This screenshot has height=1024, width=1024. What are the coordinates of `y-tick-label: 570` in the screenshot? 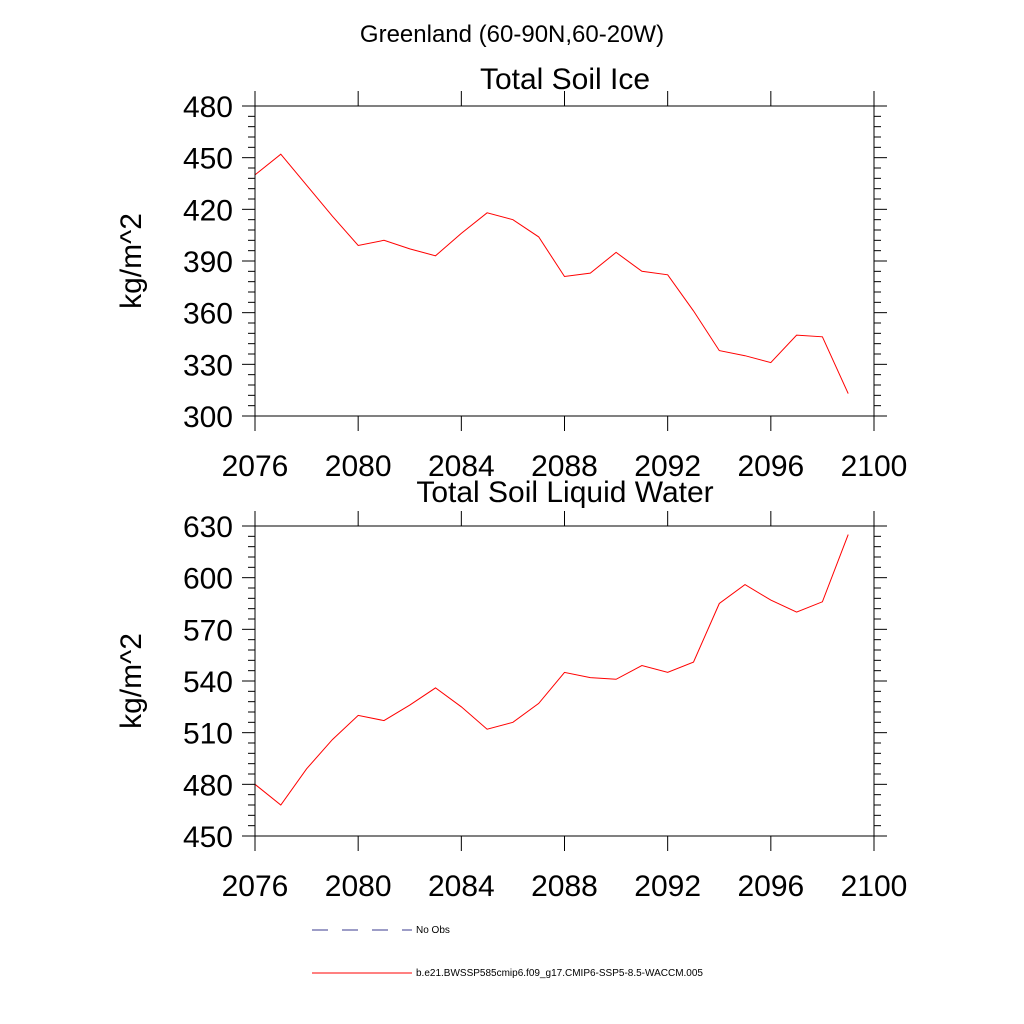 It's located at (208, 630).